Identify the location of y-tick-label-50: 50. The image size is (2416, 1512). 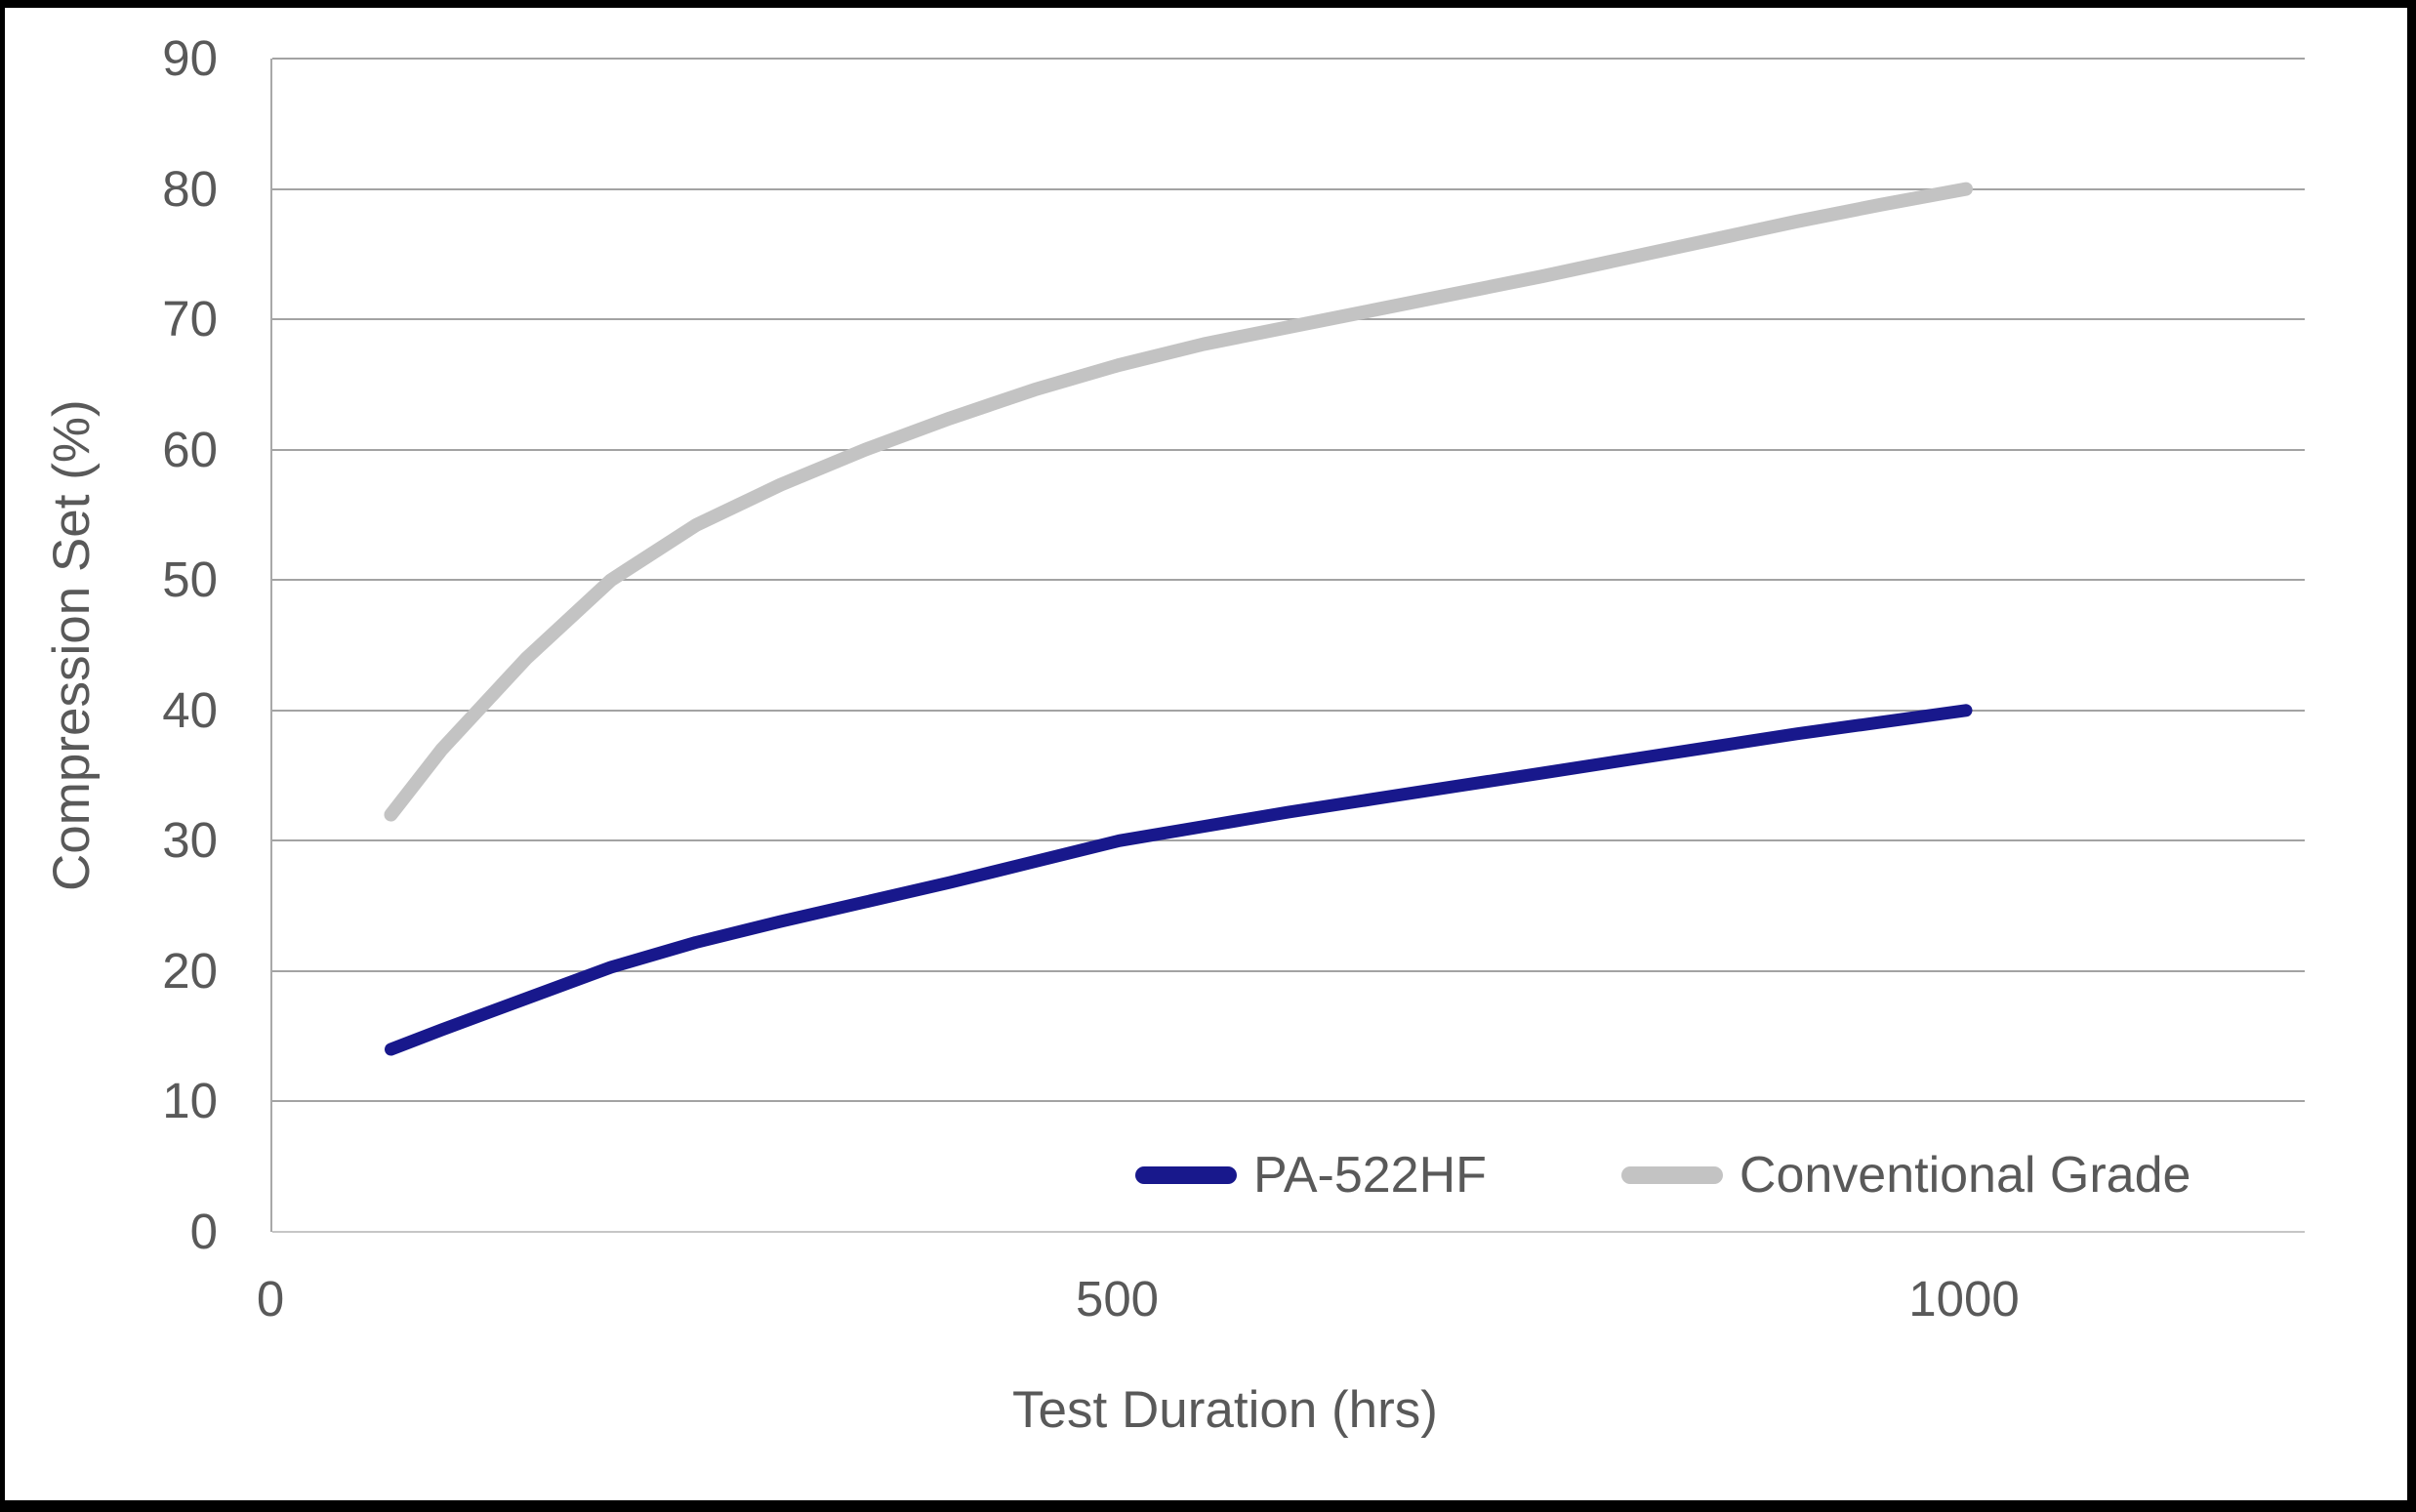
(190, 580).